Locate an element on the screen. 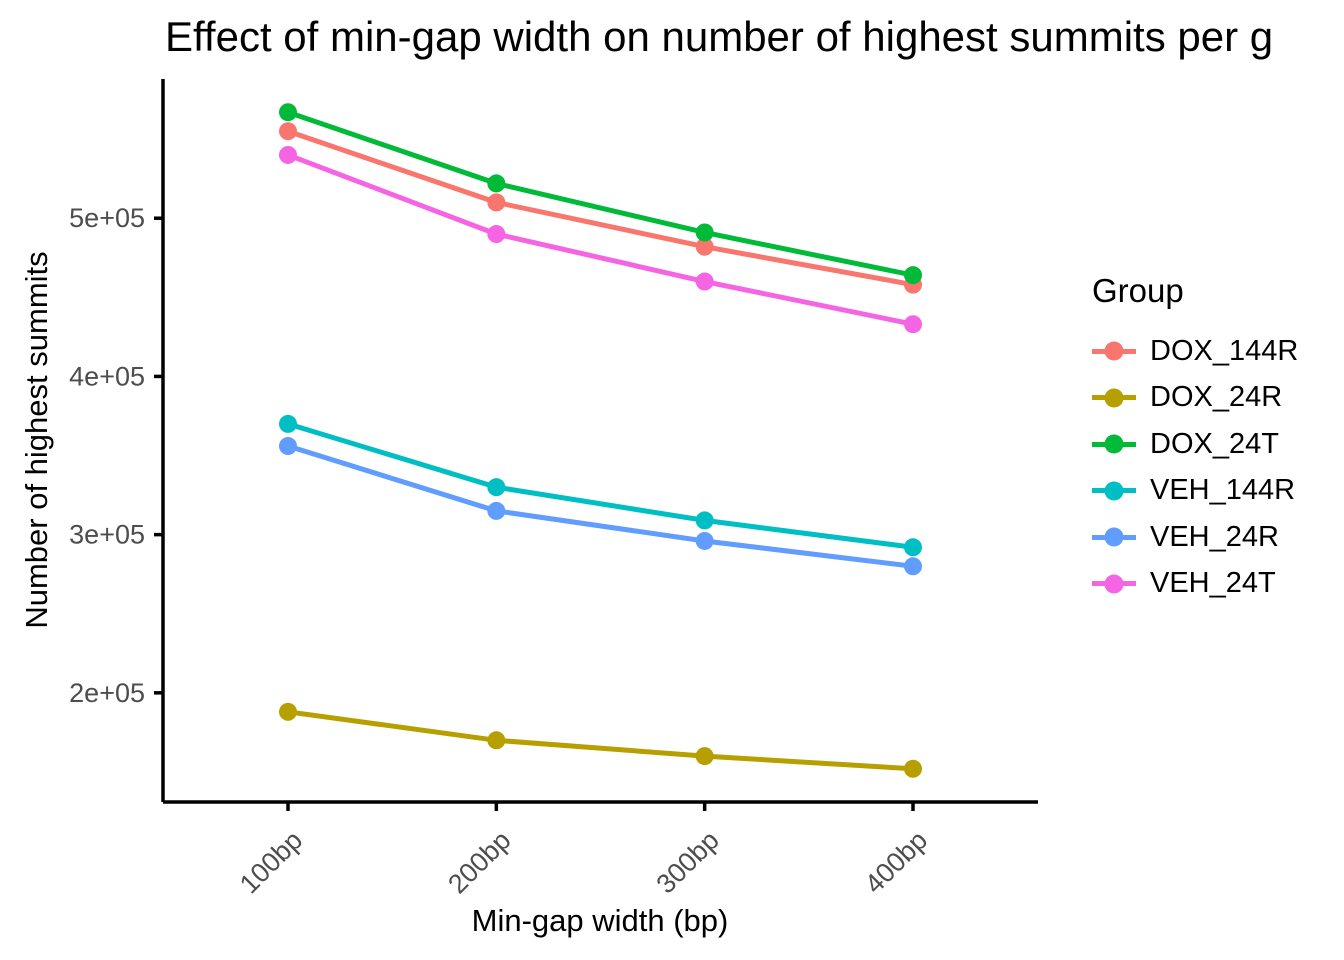 The image size is (1344, 960). data-point-DOX_24R-200bp is located at coordinates (496, 740).